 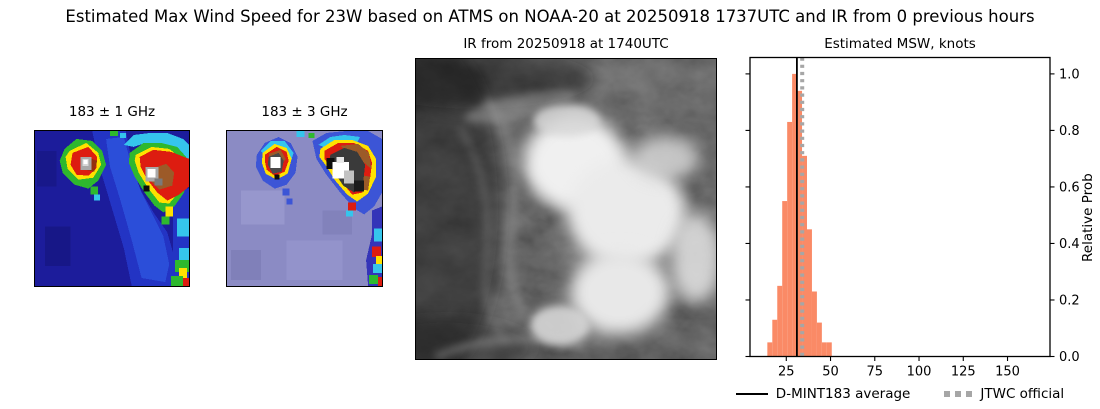 I want to click on mw1-right-streak, so click(x=180, y=252).